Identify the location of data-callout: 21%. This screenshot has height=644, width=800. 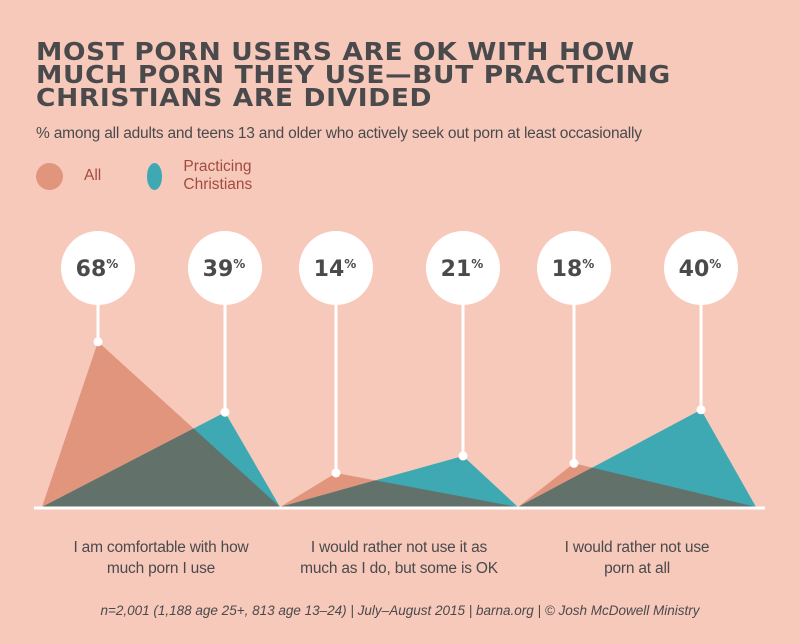
(463, 346).